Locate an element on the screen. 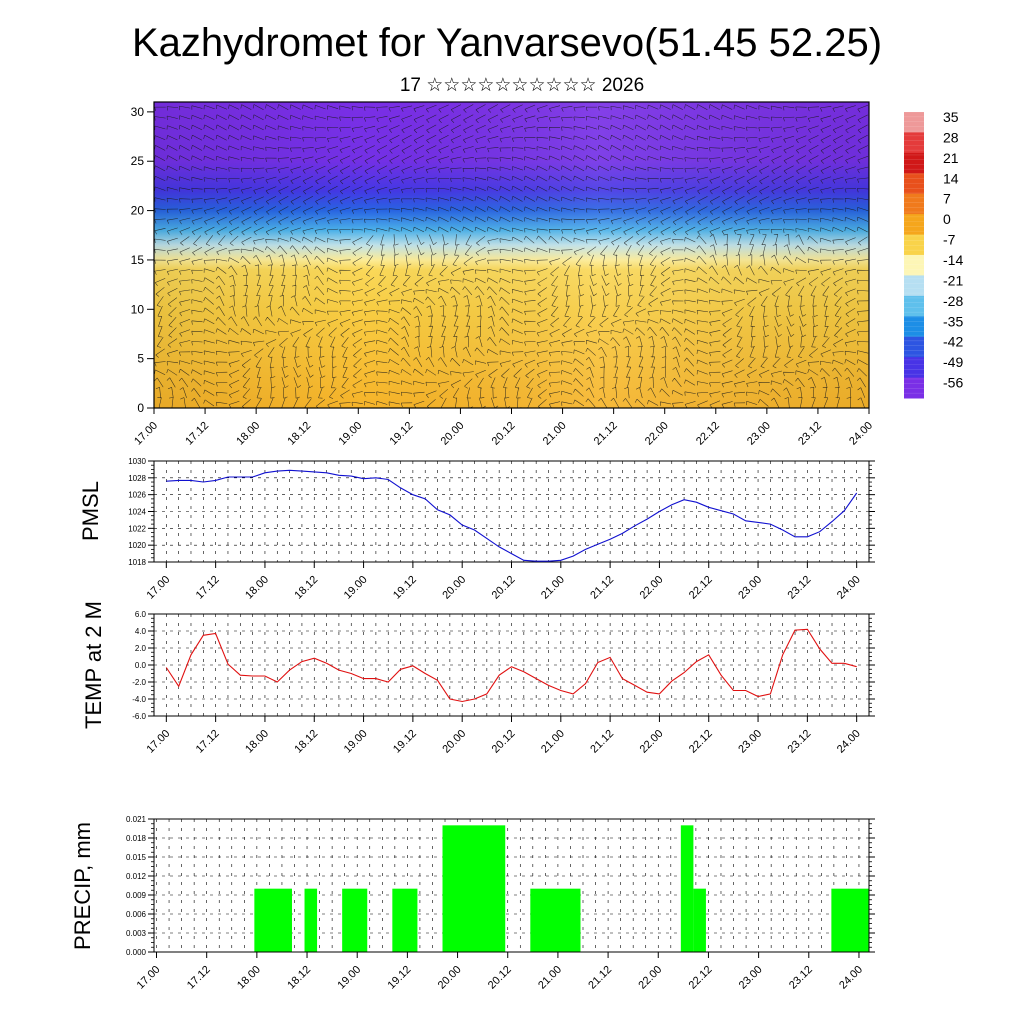  pmsl-y-axis: 1018 1020 1022 1024 1026 1028 1030 is located at coordinates (501, 512).